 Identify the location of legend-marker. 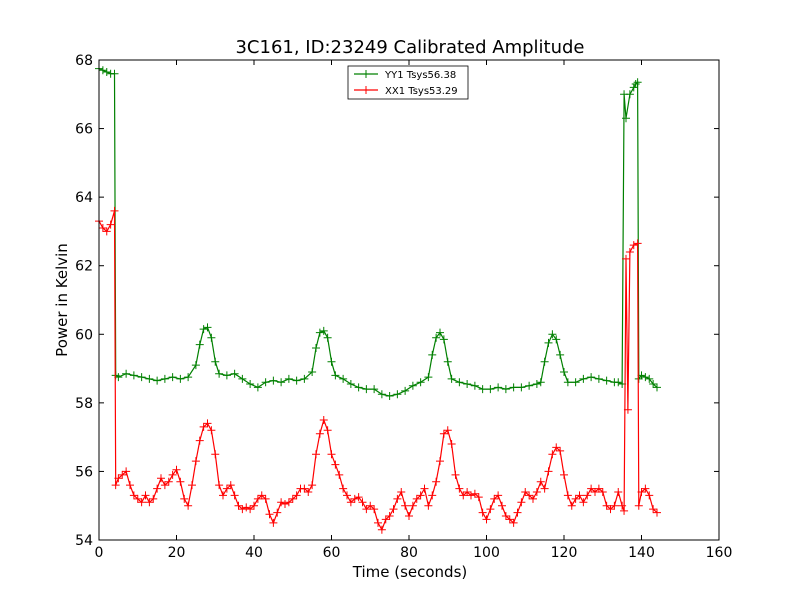
(366, 74).